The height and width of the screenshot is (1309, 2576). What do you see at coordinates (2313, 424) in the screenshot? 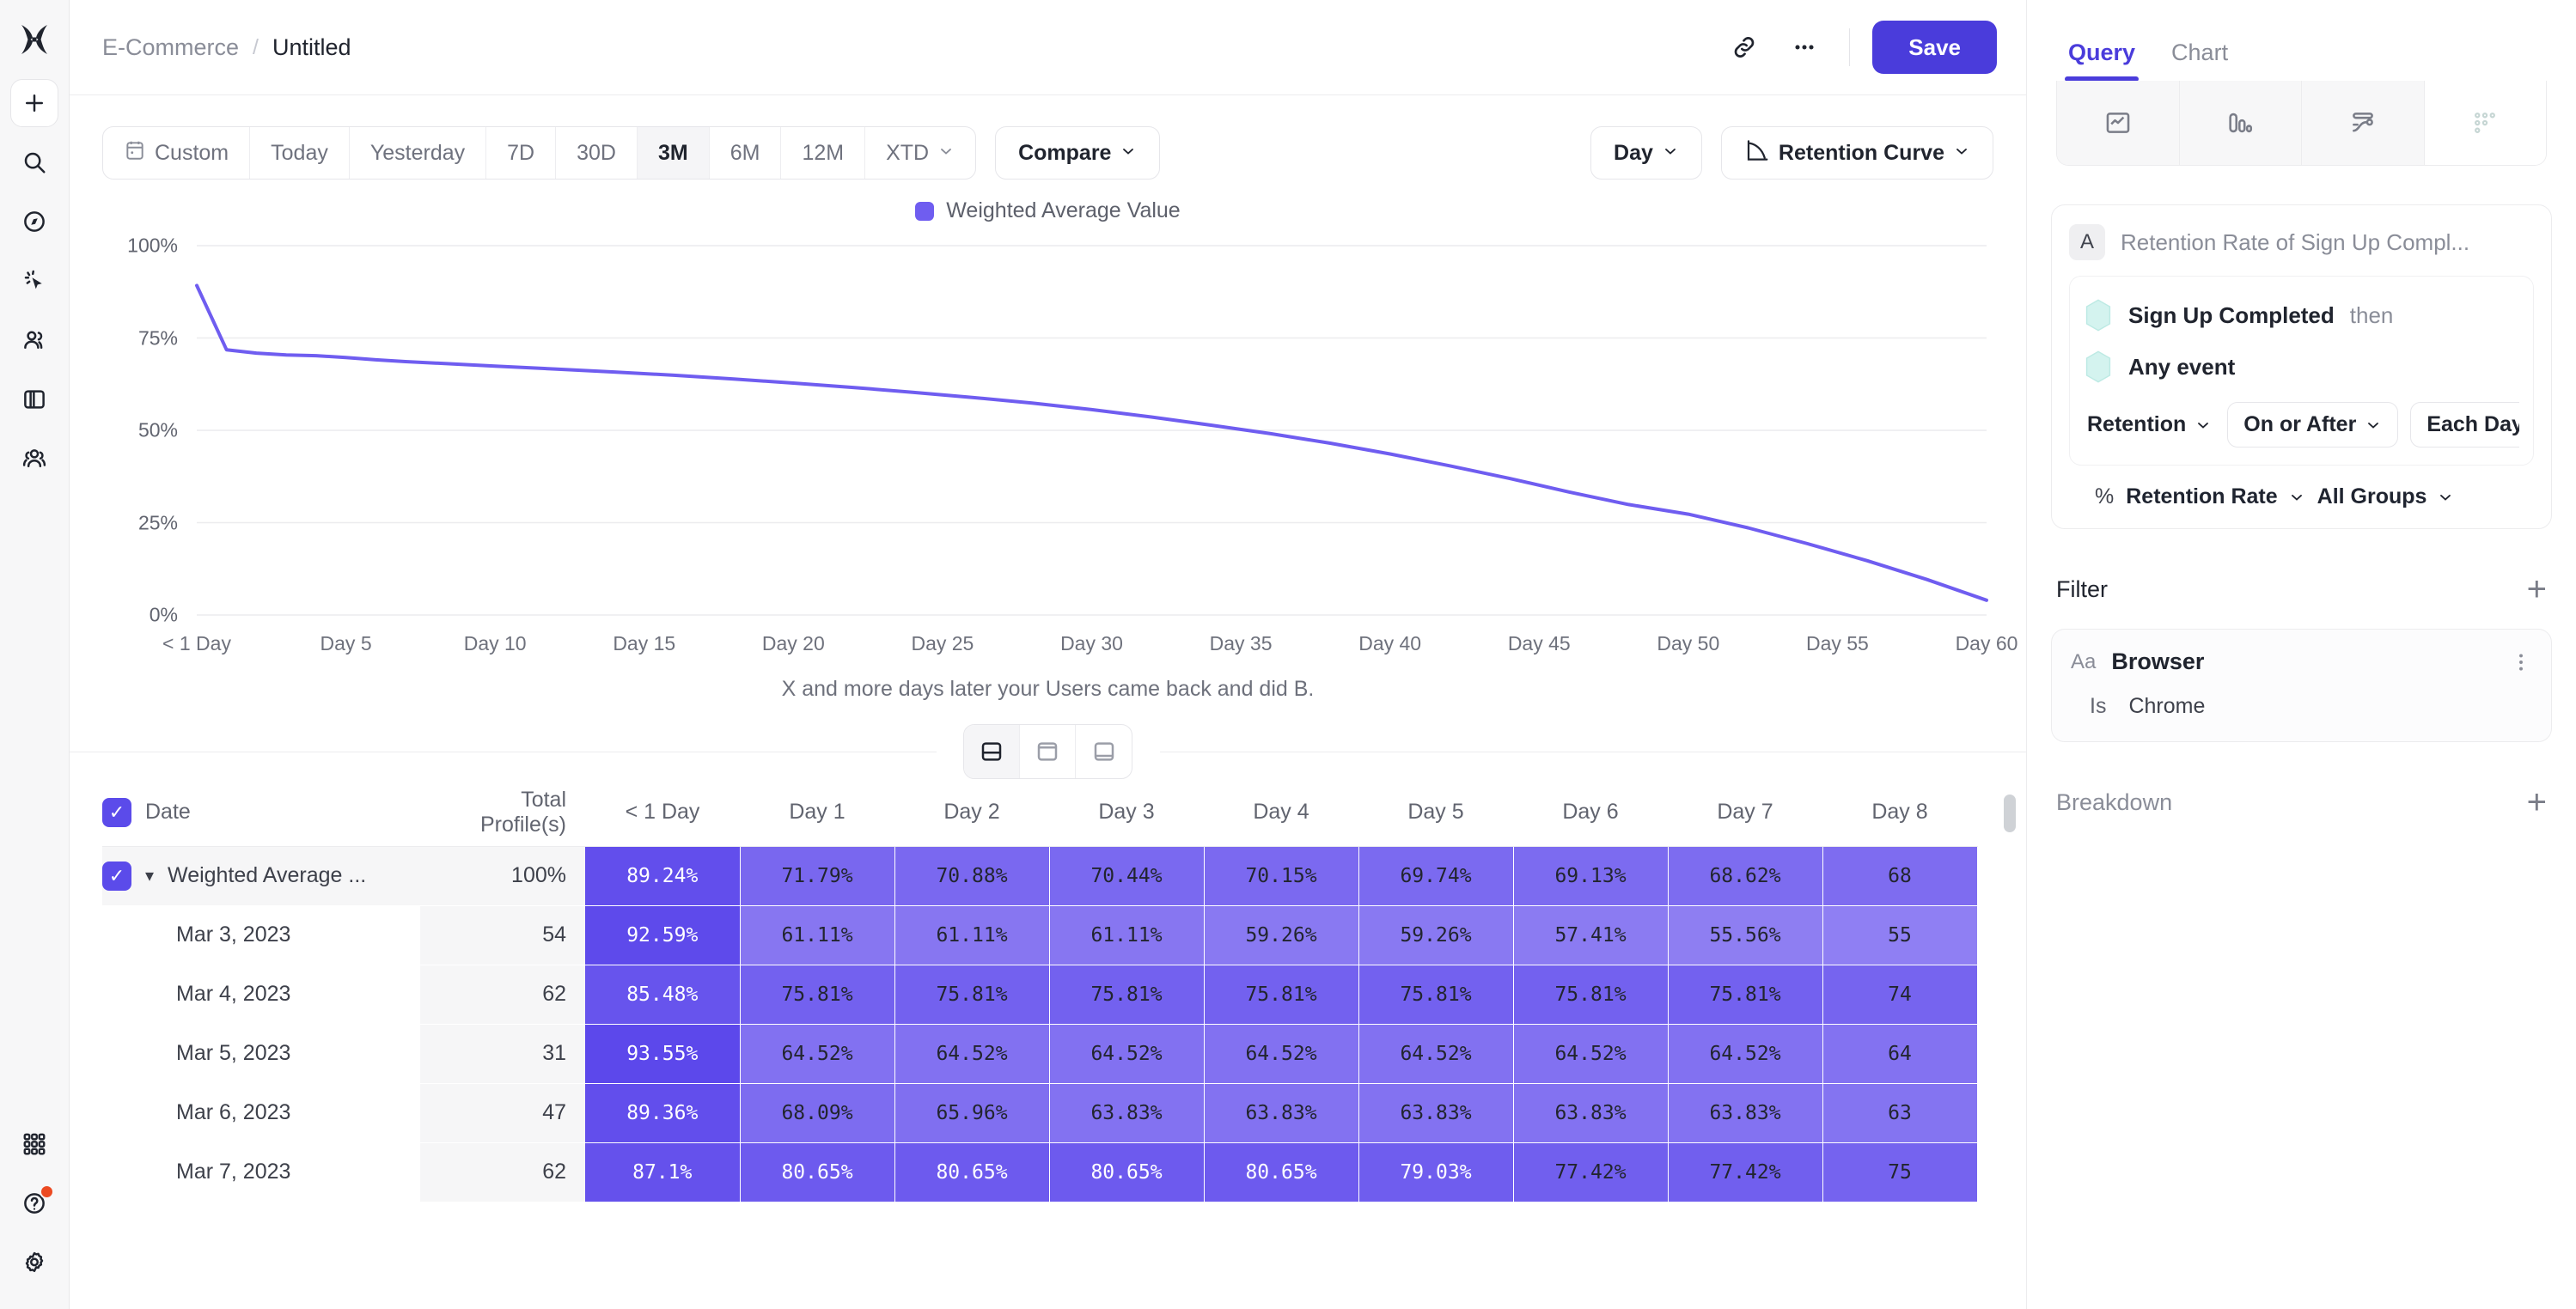
I see `retention-window-select: On or After` at bounding box center [2313, 424].